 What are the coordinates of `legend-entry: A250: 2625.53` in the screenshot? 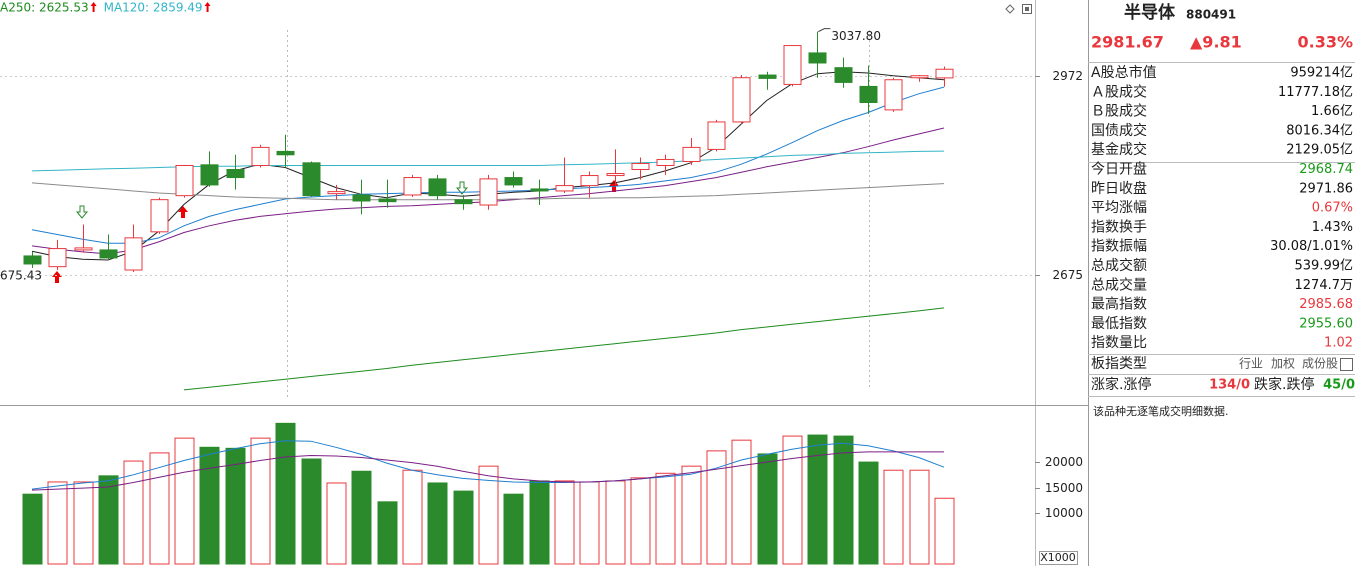 It's located at (44, 8).